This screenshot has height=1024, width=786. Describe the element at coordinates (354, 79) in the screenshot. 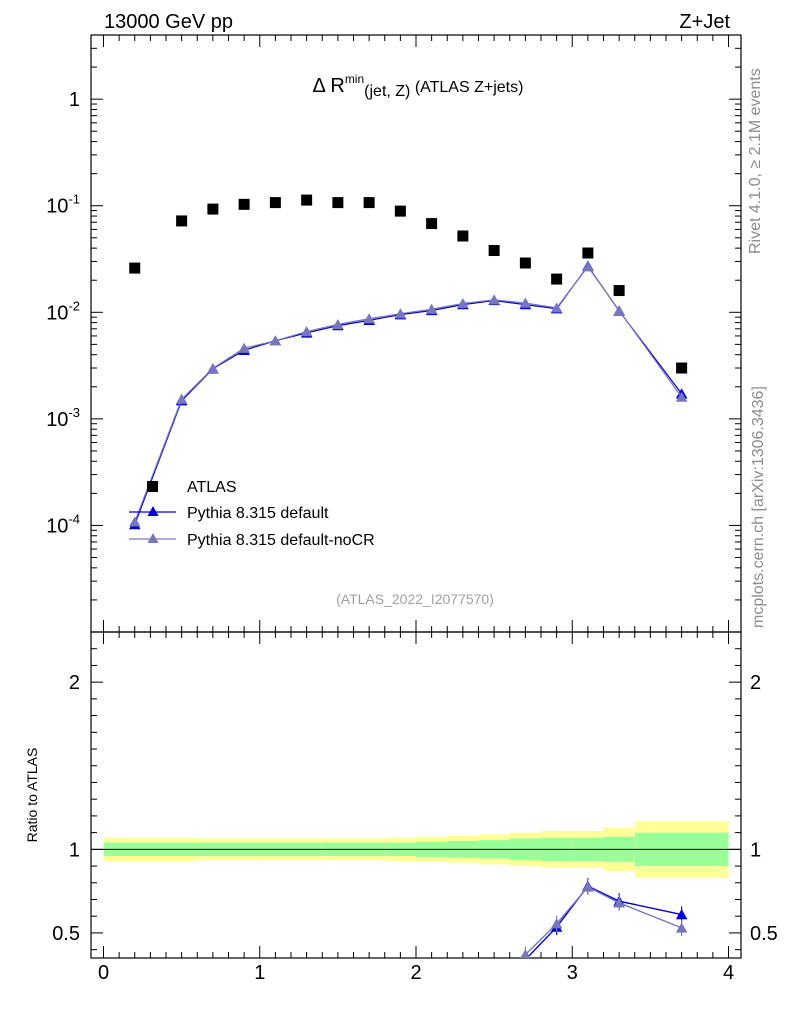

I see `title-sup: min` at that location.